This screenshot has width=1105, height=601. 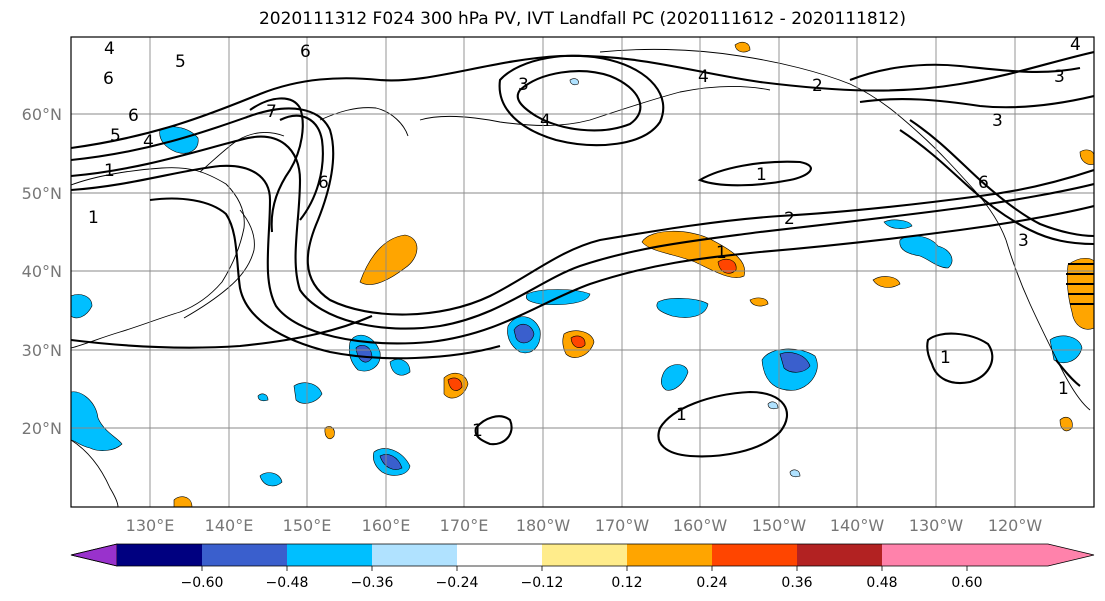 What do you see at coordinates (202, 583) in the screenshot?
I see `colorbar-tick-label: −0.60` at bounding box center [202, 583].